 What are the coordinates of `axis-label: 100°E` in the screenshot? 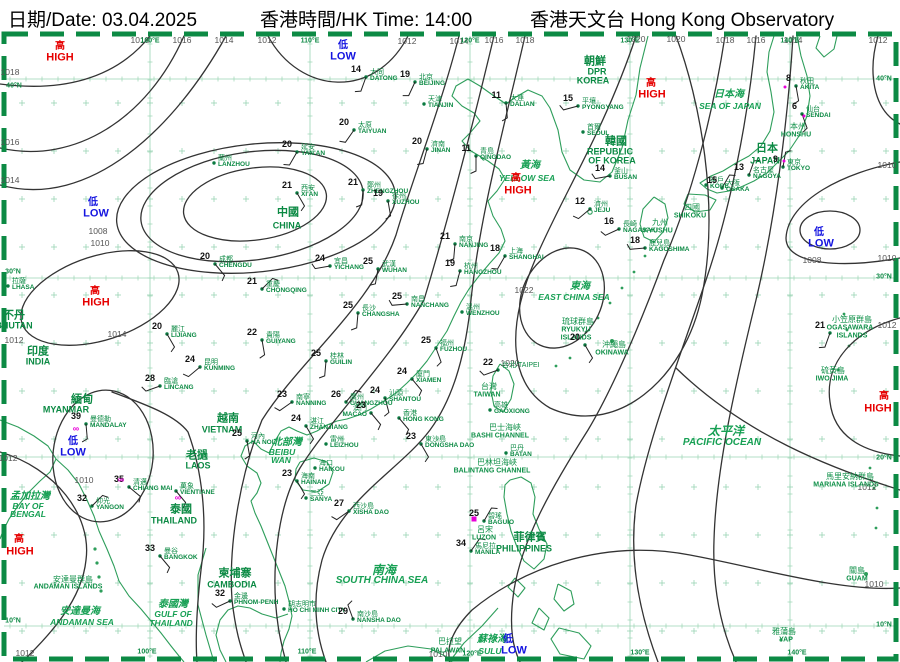 It's located at (150, 41).